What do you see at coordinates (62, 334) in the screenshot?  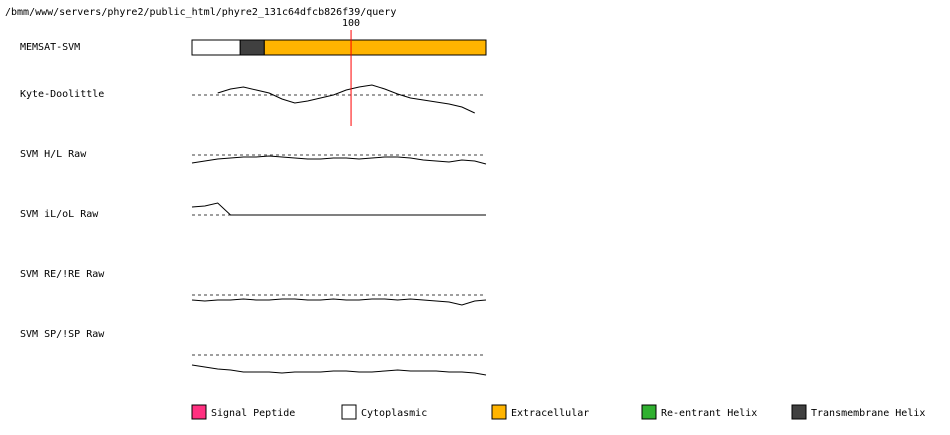 I see `track-label: SVM SP/!SP Raw` at bounding box center [62, 334].